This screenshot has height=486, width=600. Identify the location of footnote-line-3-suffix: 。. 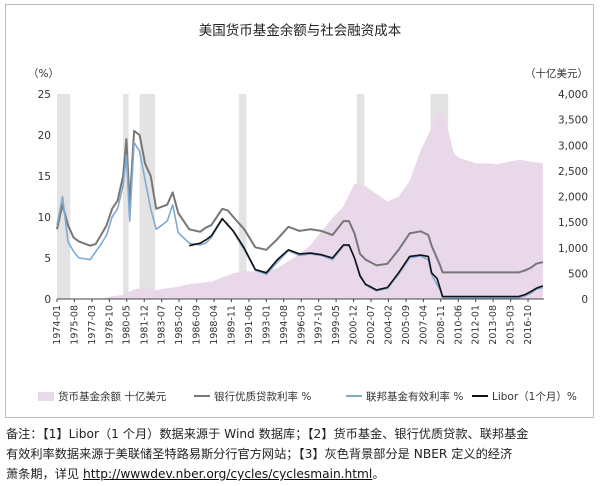
(378, 474).